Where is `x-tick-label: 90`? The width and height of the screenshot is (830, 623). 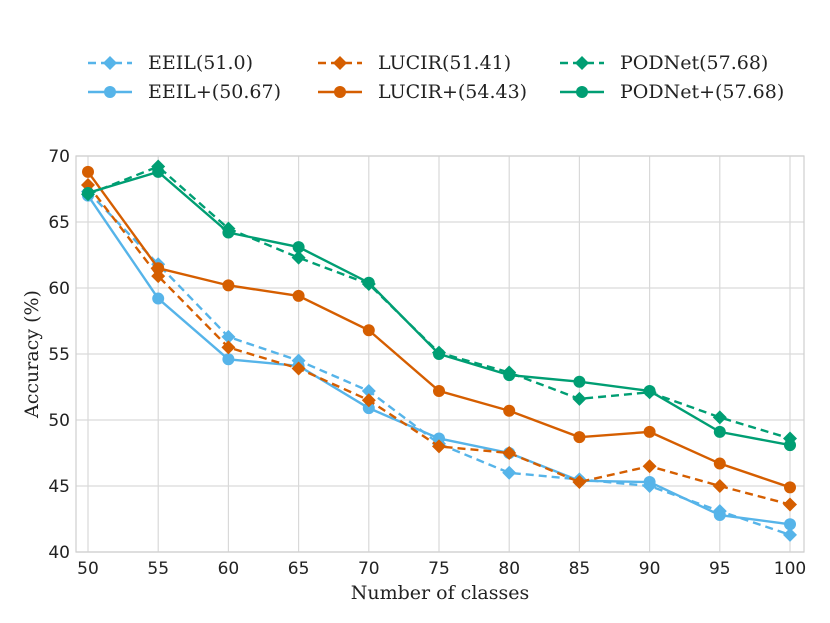 x-tick-label: 90 is located at coordinates (650, 569).